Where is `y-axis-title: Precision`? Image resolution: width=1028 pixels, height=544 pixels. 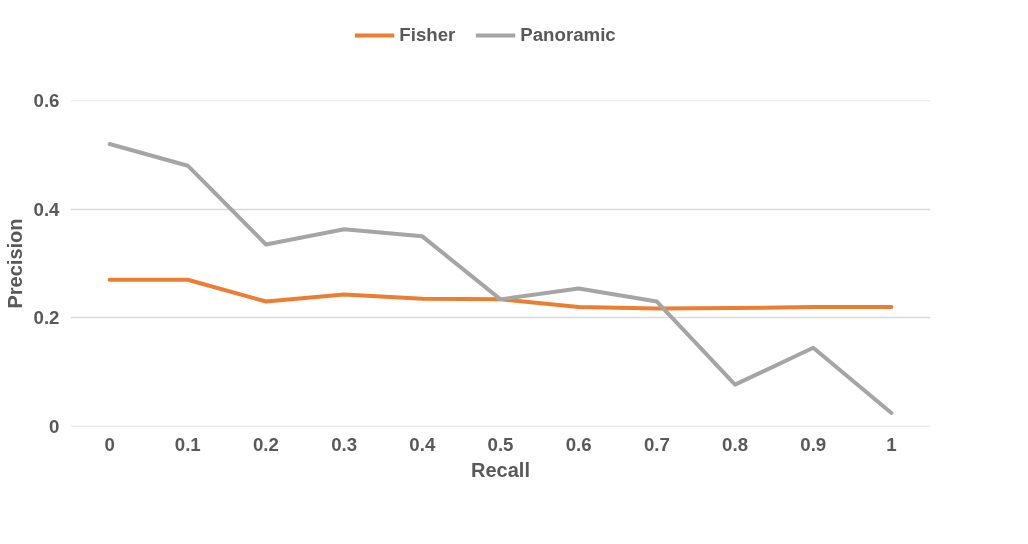 y-axis-title: Precision is located at coordinates (14, 263).